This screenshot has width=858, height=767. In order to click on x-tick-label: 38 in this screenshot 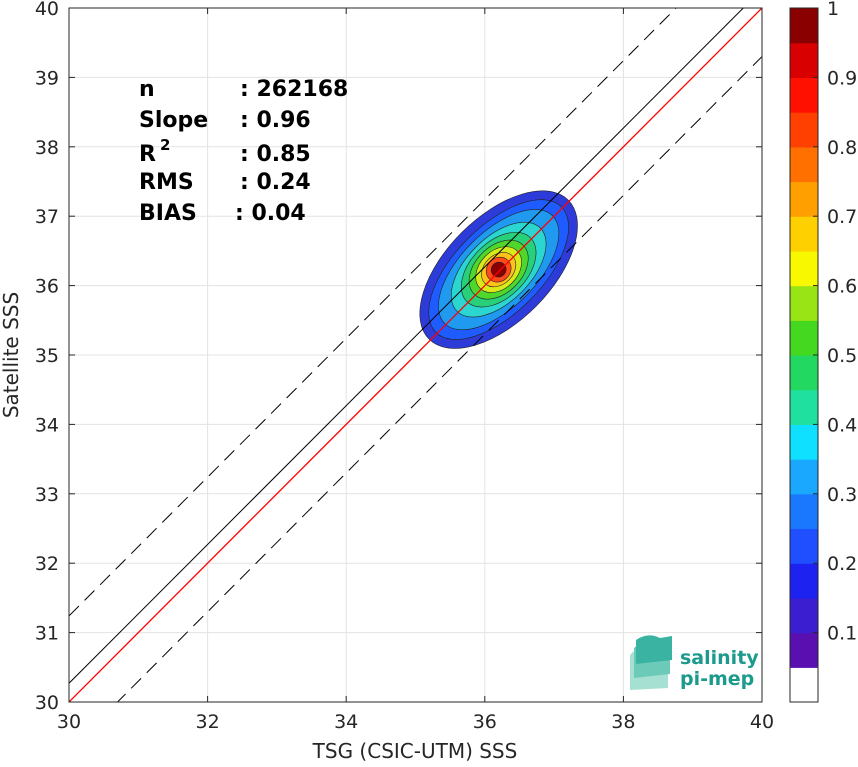, I will do `click(623, 722)`.